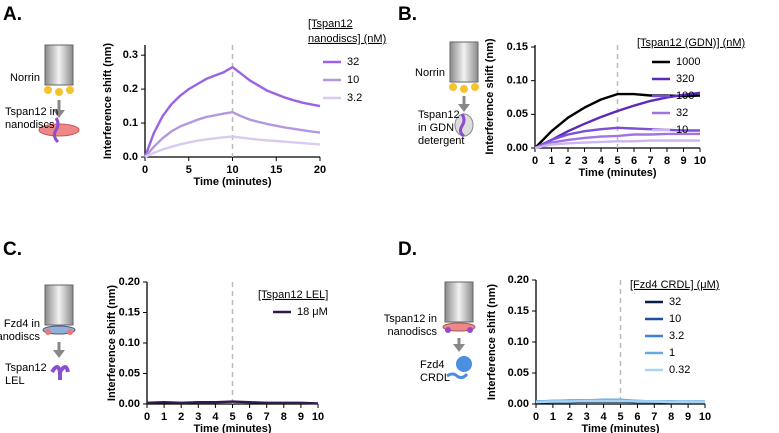  What do you see at coordinates (435, 378) in the screenshot?
I see `schematic-label: CRDL` at bounding box center [435, 378].